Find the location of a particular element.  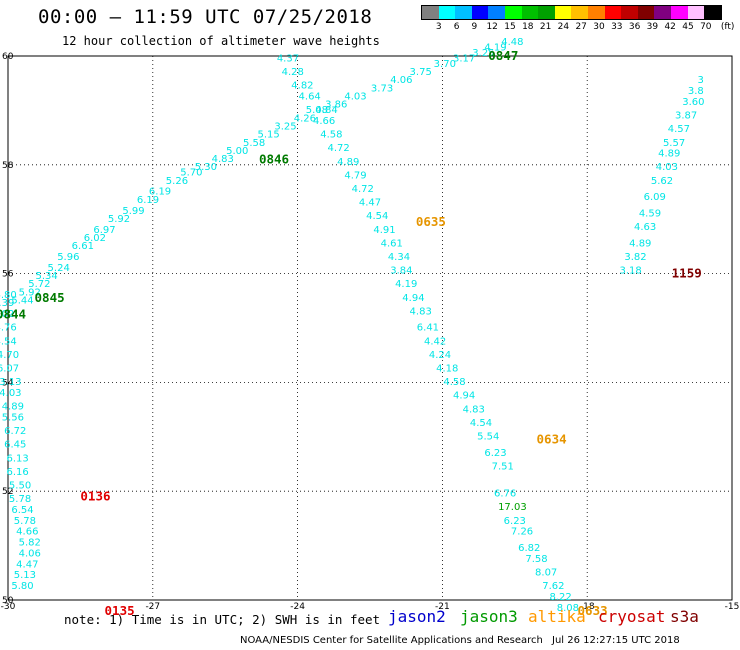

colorbar-label: 21 is located at coordinates (545, 27).